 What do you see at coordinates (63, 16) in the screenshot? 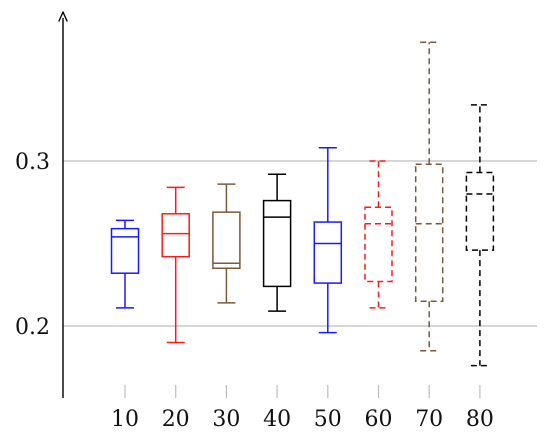
I see `y-axis-arrow-icon` at bounding box center [63, 16].